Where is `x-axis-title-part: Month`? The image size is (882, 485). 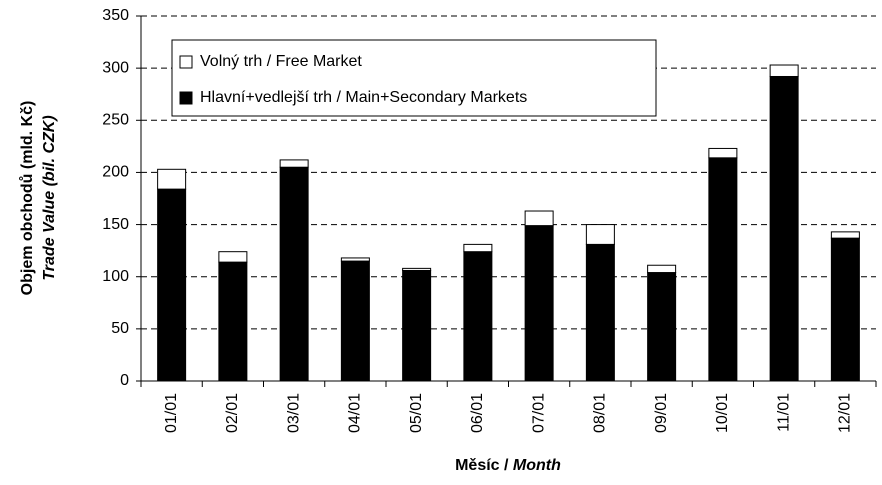
x-axis-title-part: Month is located at coordinates (537, 465).